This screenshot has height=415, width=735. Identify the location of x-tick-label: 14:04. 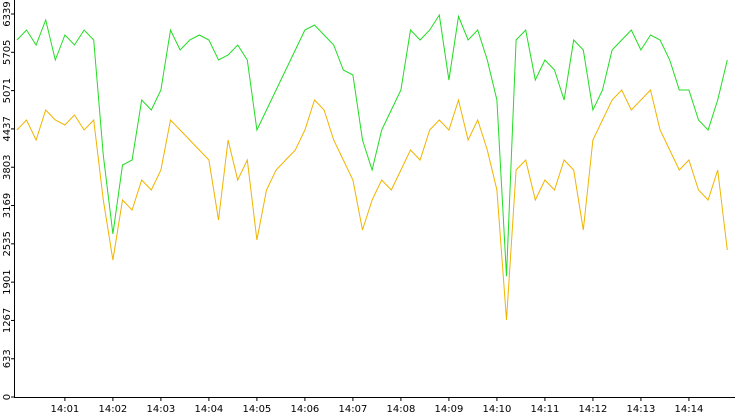
(208, 409).